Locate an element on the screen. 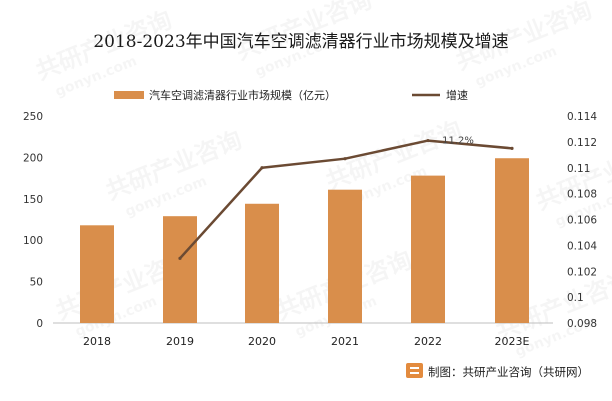  right-axis-tick-label: 0.104 is located at coordinates (582, 246).